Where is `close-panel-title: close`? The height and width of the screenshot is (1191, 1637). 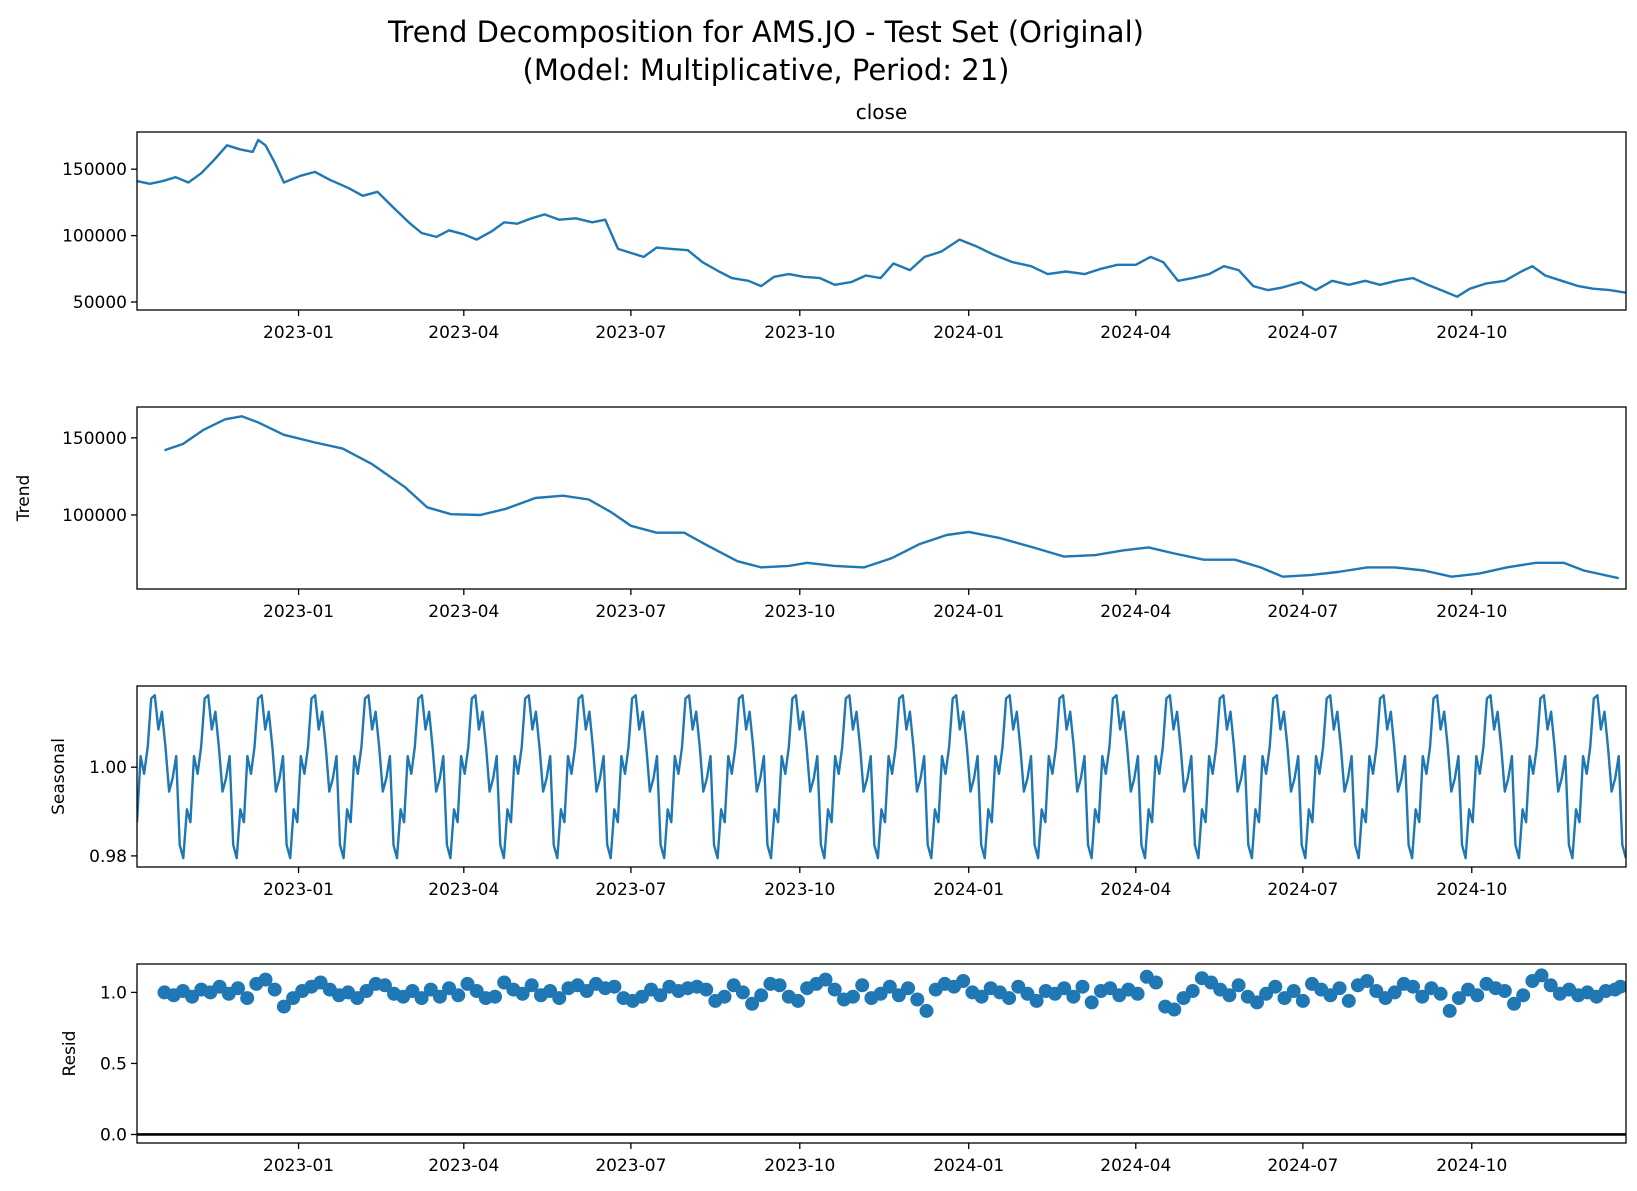 close-panel-title: close is located at coordinates (882, 112).